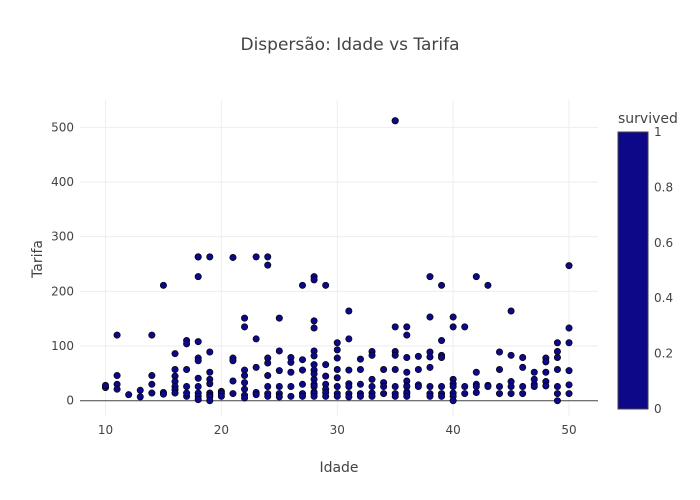  Describe the element at coordinates (38, 259) in the screenshot. I see `y-axis-title: Tarifa` at that location.